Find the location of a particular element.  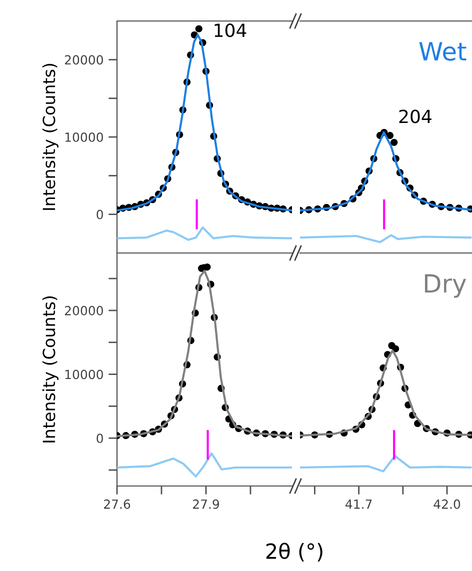

x-axis-title: 2θ (°) is located at coordinates (294, 552).